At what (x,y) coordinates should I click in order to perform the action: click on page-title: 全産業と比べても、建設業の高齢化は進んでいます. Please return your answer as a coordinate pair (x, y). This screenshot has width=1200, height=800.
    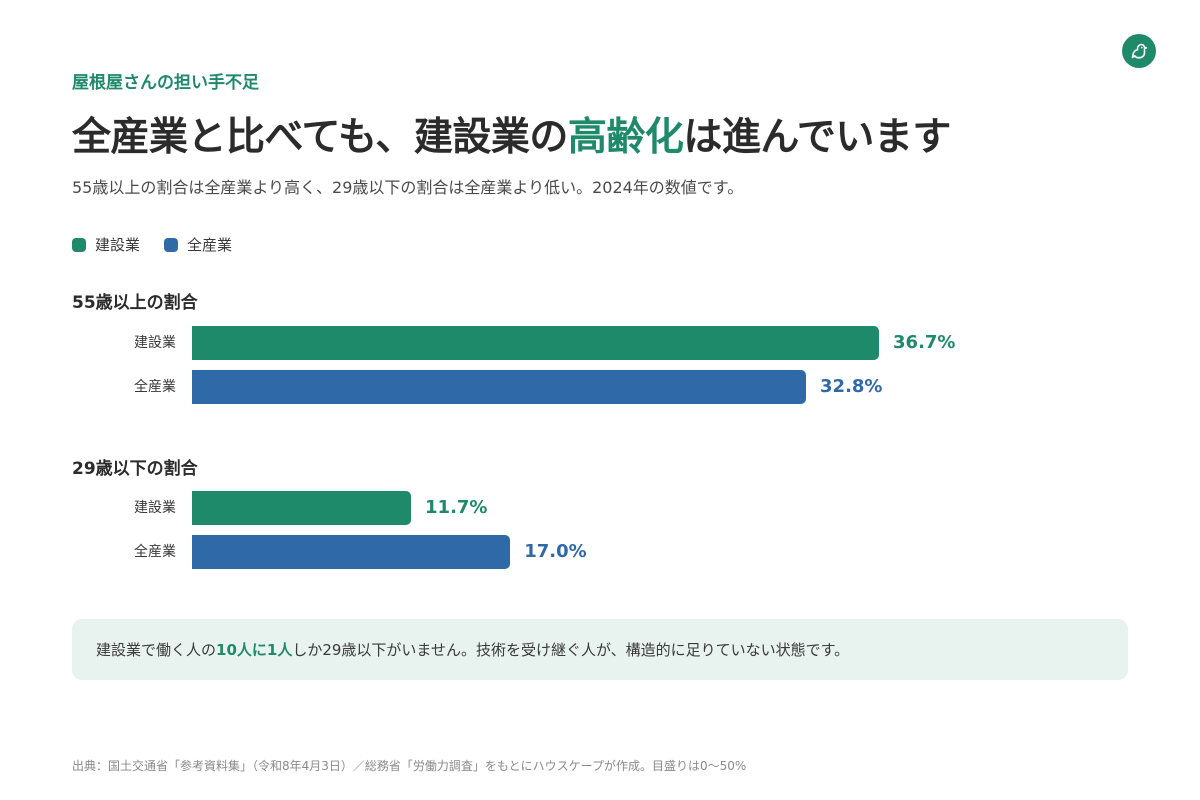
    Looking at the image, I should click on (511, 134).